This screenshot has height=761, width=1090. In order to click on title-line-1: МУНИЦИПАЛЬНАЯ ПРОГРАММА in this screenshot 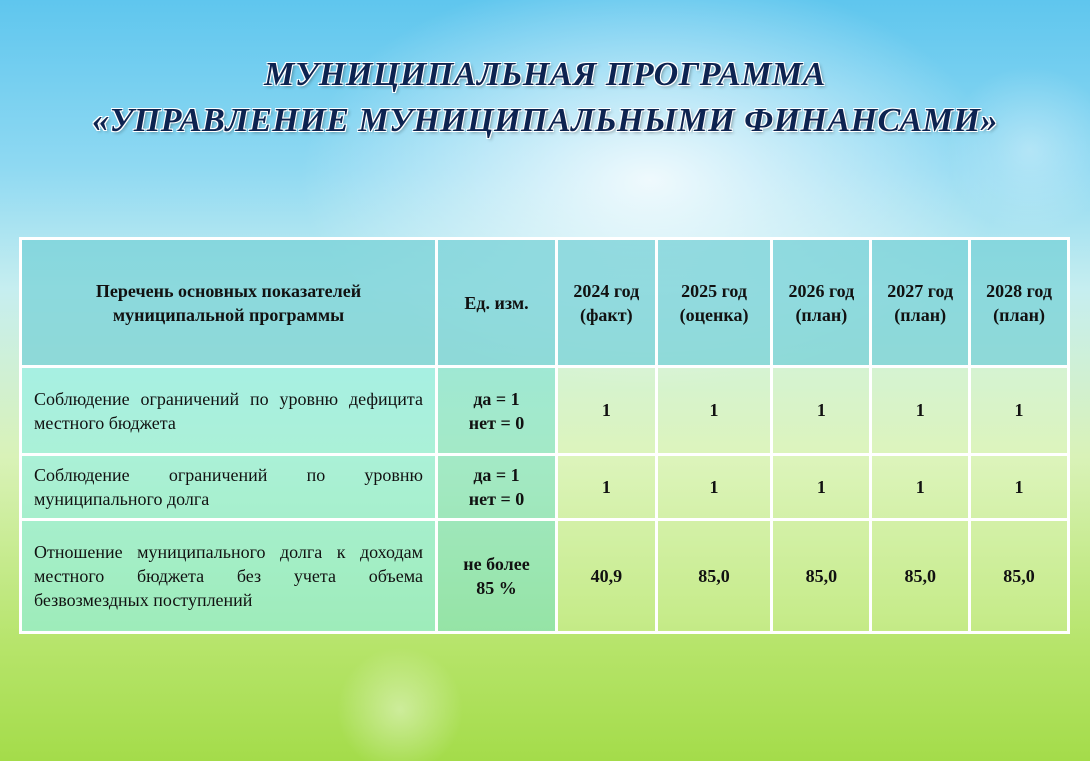, I will do `click(545, 74)`.